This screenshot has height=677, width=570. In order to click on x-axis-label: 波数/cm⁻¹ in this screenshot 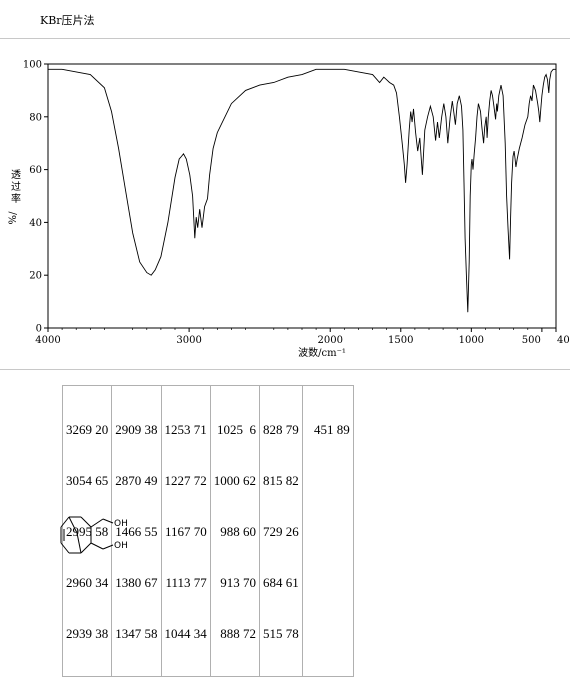, I will do `click(322, 352)`.